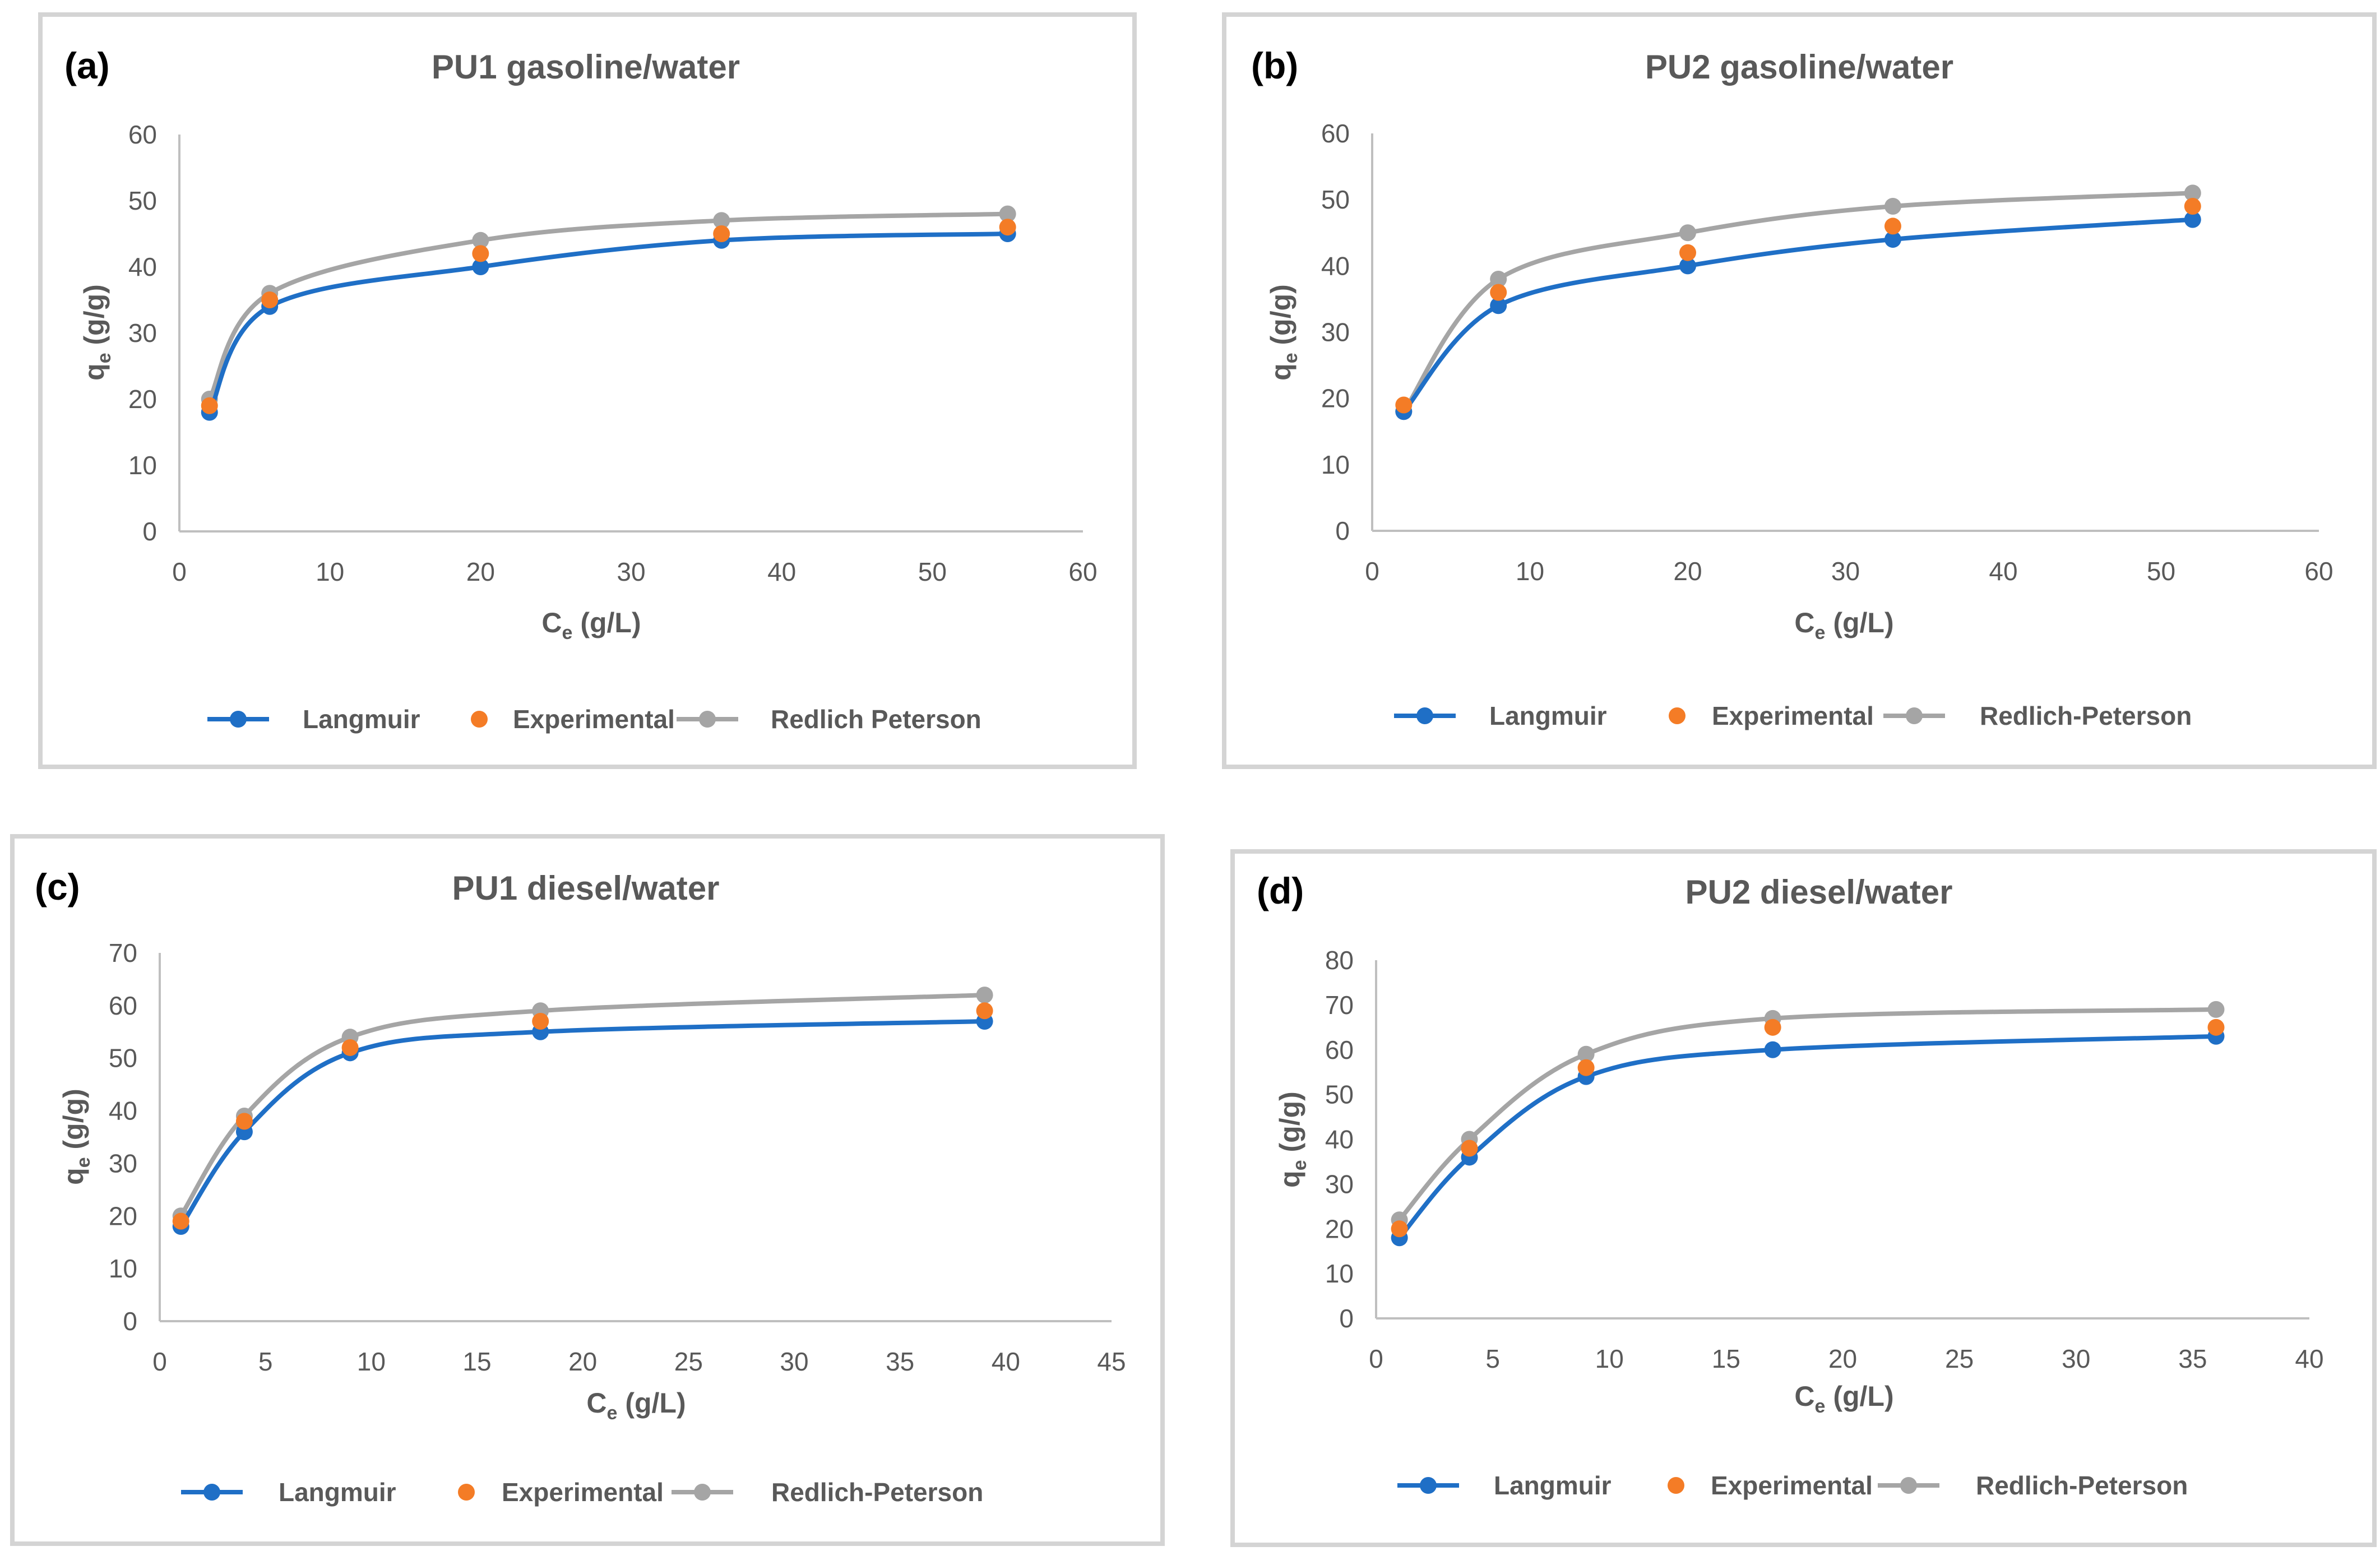 This screenshot has height=1551, width=2380. Describe the element at coordinates (1340, 960) in the screenshot. I see `y-tick-label: 80` at that location.